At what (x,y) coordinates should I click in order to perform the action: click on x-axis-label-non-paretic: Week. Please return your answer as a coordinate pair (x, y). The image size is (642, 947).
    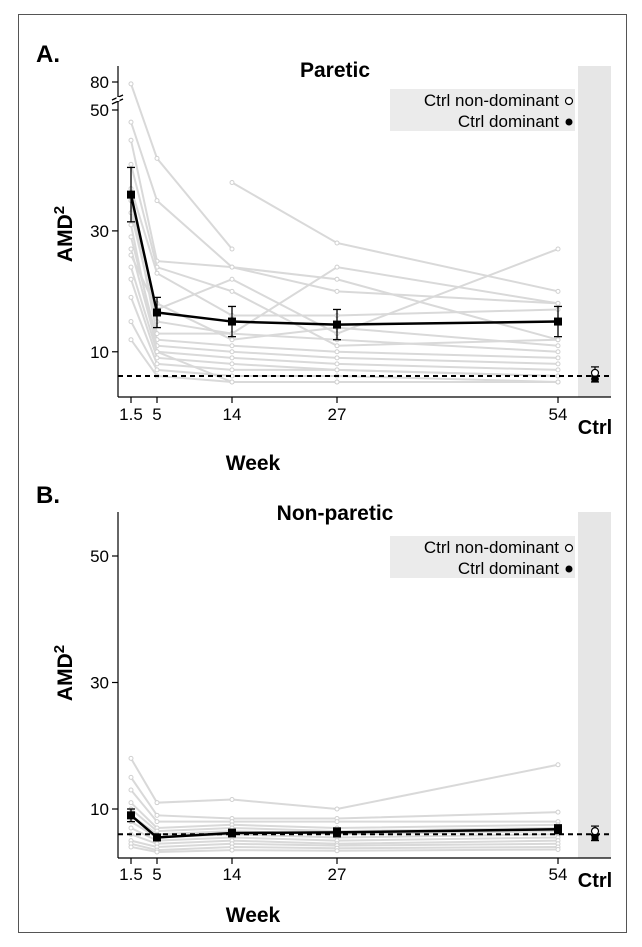
    Looking at the image, I should click on (253, 915).